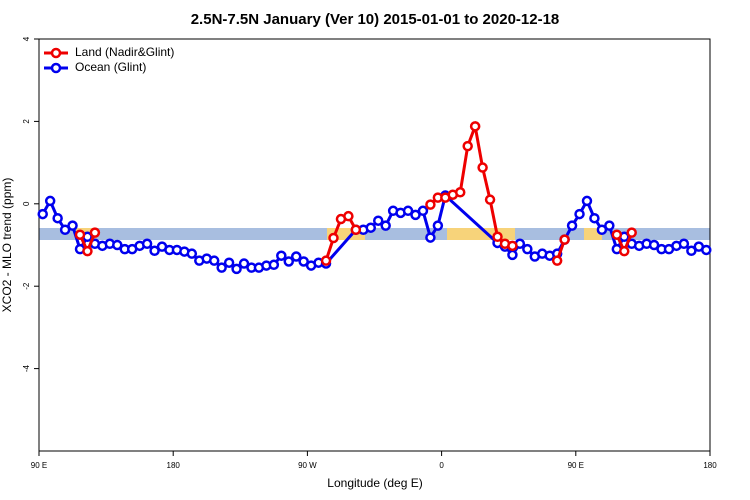 The height and width of the screenshot is (500, 750). Describe the element at coordinates (374, 483) in the screenshot. I see `x-axis-label: Longitude (deg E)` at that location.